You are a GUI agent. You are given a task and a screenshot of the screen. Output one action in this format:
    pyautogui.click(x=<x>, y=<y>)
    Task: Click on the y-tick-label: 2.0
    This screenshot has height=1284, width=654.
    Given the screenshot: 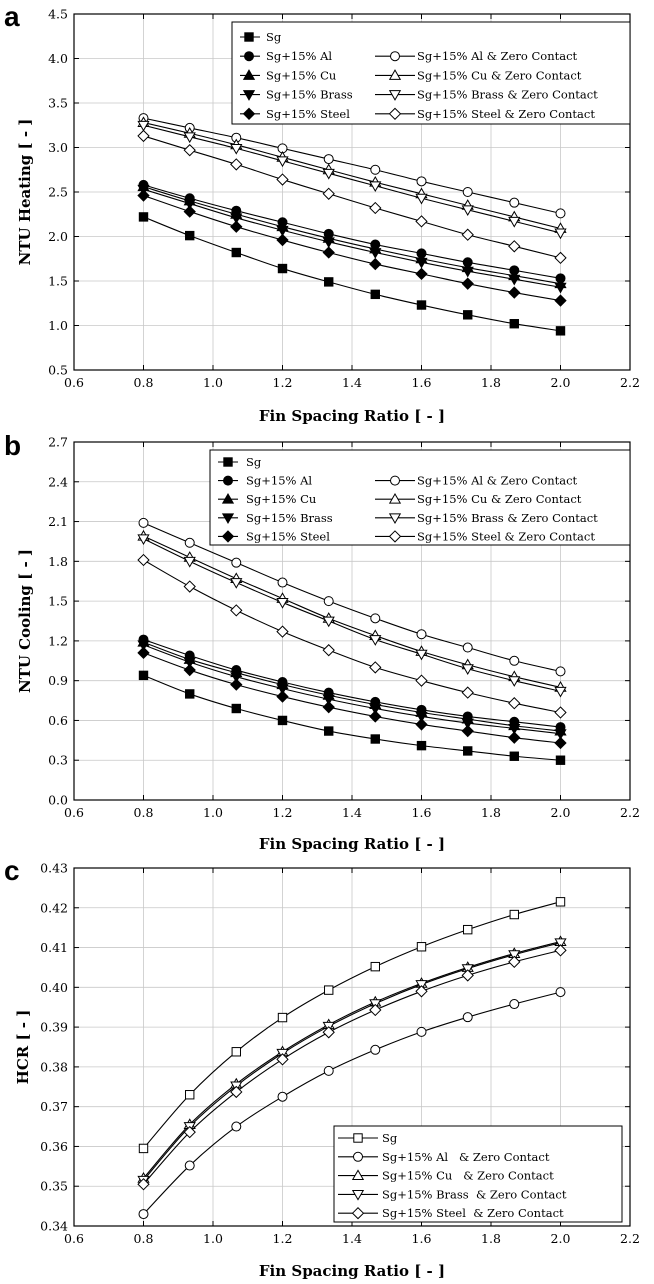 What is the action you would take?
    pyautogui.click(x=58, y=236)
    